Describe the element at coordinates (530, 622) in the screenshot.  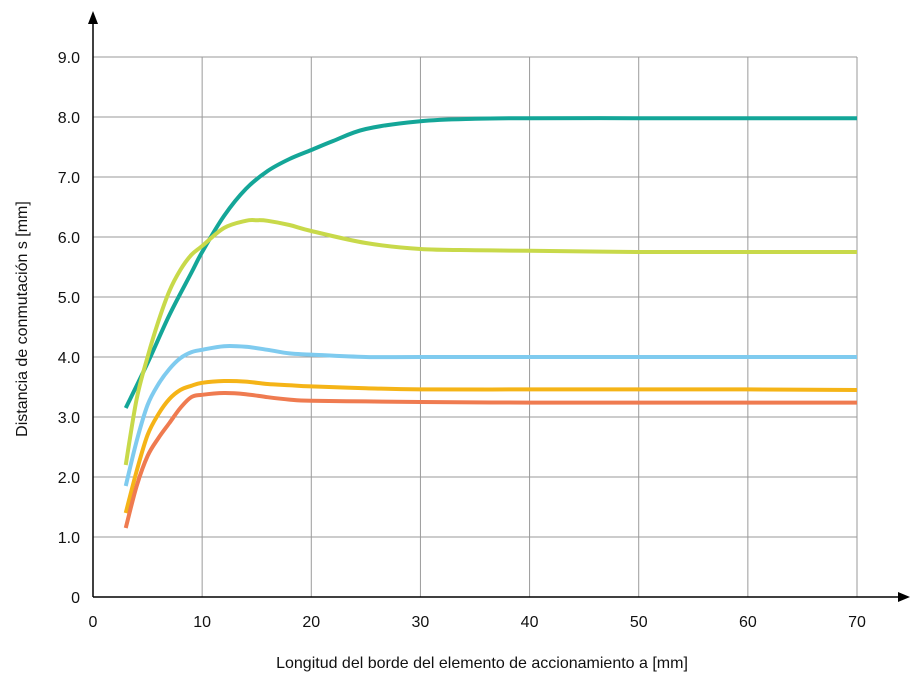
I see `x-tick-label: 40` at that location.